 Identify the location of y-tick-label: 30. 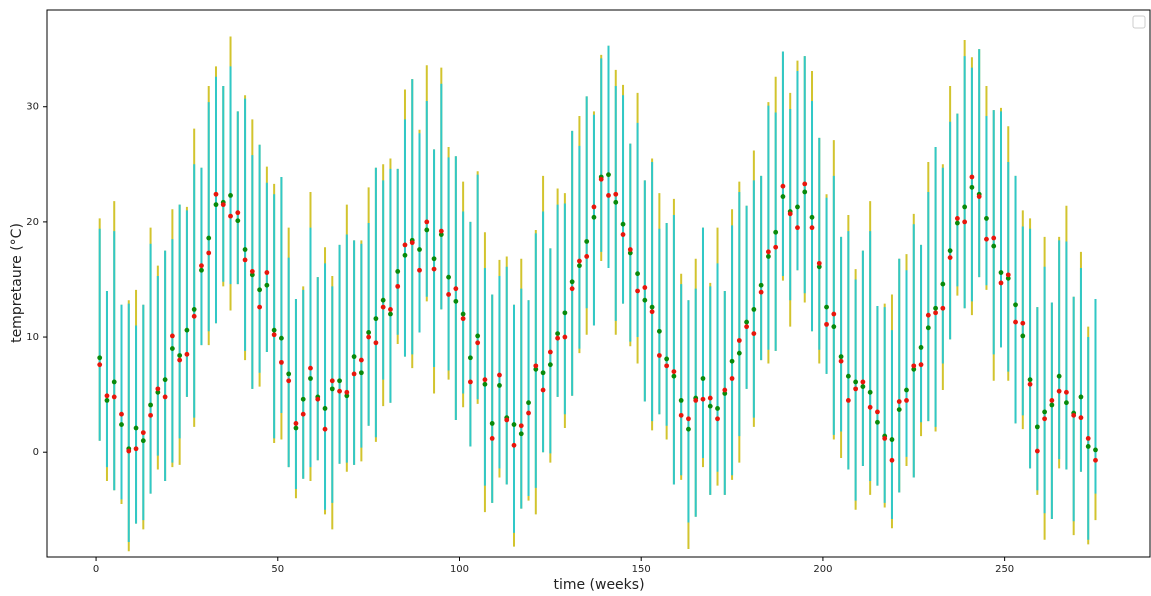
(32, 107).